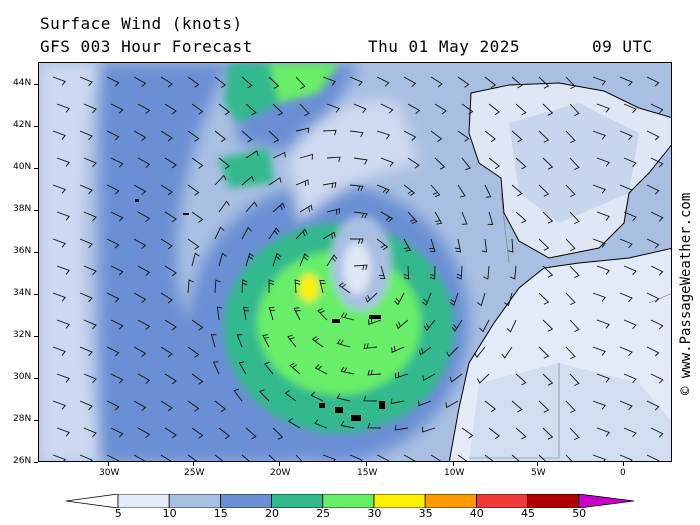 The height and width of the screenshot is (525, 700). What do you see at coordinates (606, 501) in the screenshot?
I see `legend-arrow-high` at bounding box center [606, 501].